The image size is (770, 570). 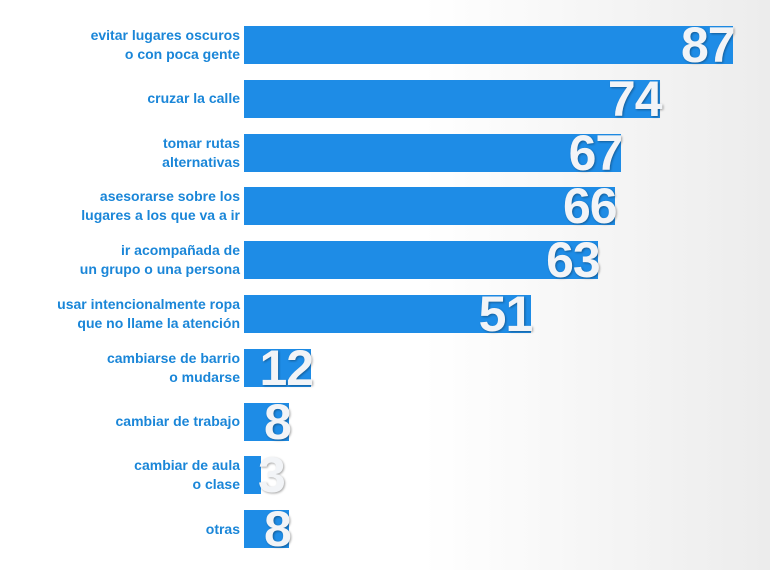 I want to click on category-label: cruzar la calle, so click(x=193, y=98).